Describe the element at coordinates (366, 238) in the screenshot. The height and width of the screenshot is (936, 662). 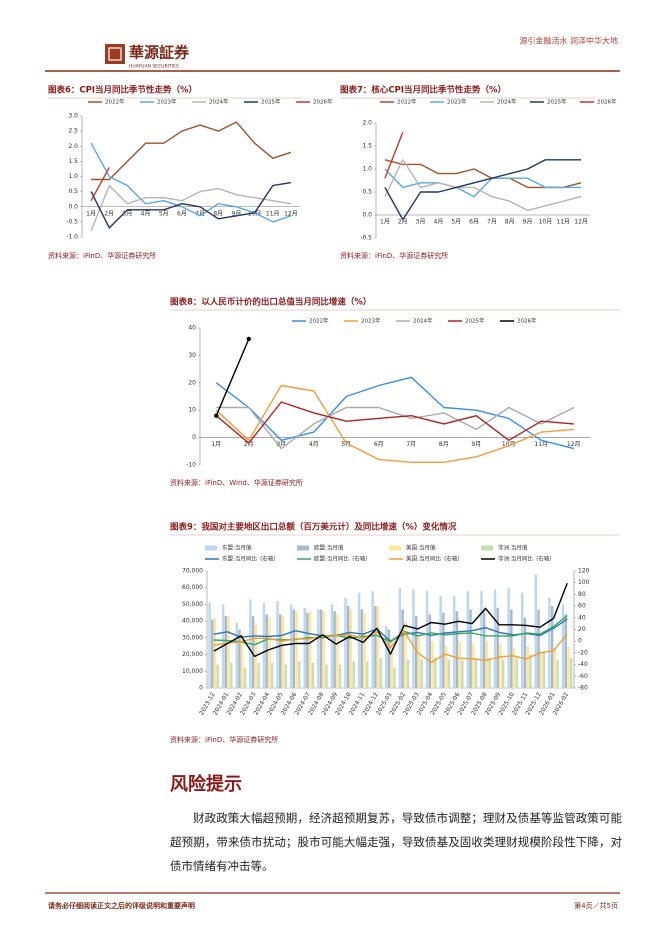
I see `y-tick-label: -0.5` at that location.